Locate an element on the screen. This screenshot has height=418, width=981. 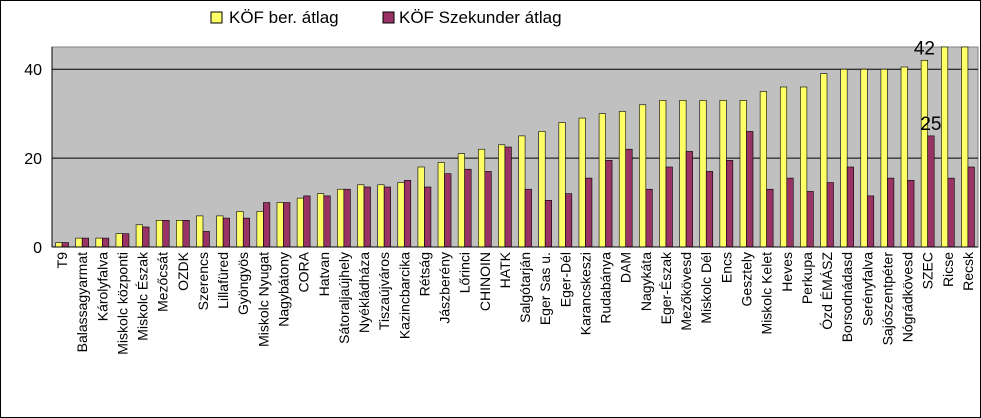
x-category-label: Karancskeszi is located at coordinates (585, 293).